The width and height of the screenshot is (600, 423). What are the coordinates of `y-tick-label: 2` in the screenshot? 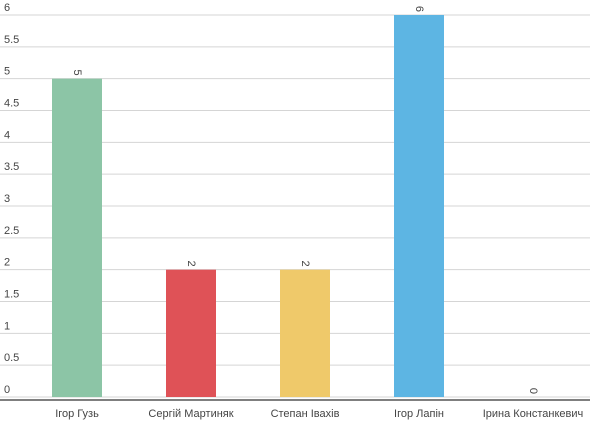 It's located at (7, 263).